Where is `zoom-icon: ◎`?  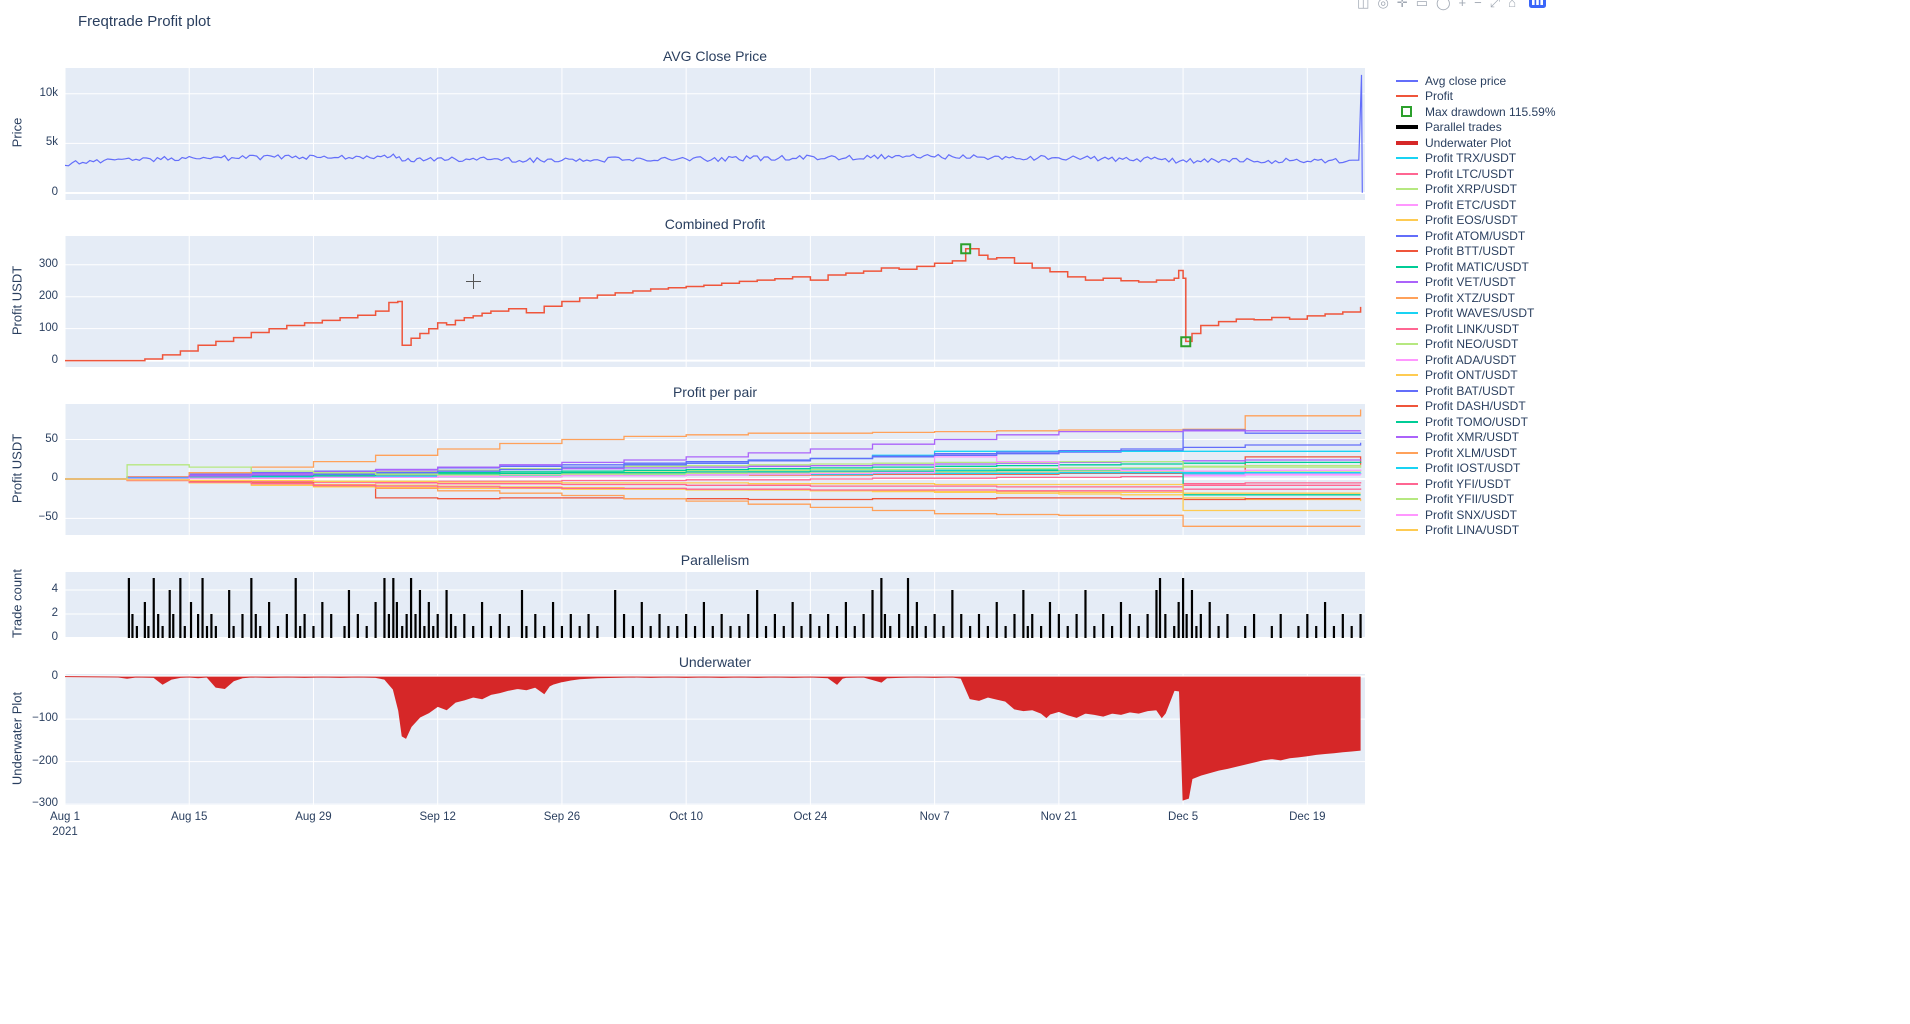
zoom-icon: ◎ is located at coordinates (1383, 5).